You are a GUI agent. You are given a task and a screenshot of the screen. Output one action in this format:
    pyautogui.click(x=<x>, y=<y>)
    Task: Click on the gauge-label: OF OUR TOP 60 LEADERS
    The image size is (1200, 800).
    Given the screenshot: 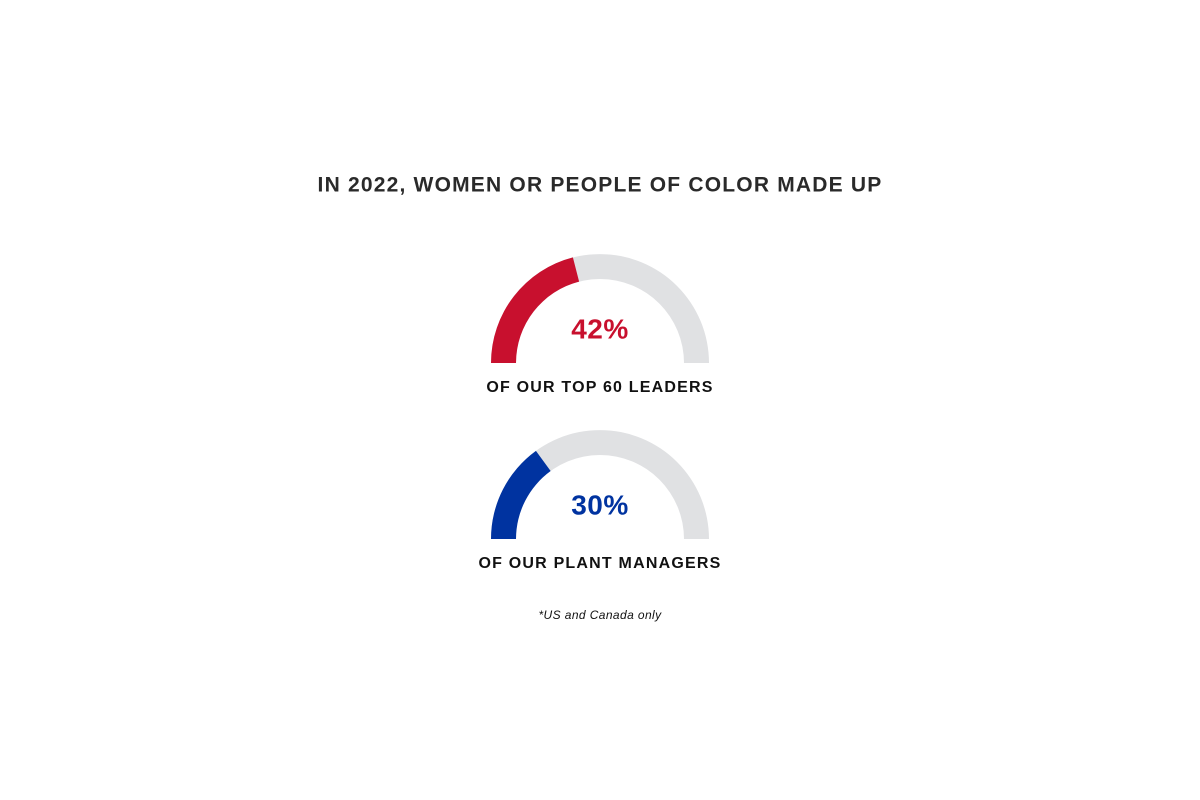 What is the action you would take?
    pyautogui.click(x=599, y=387)
    